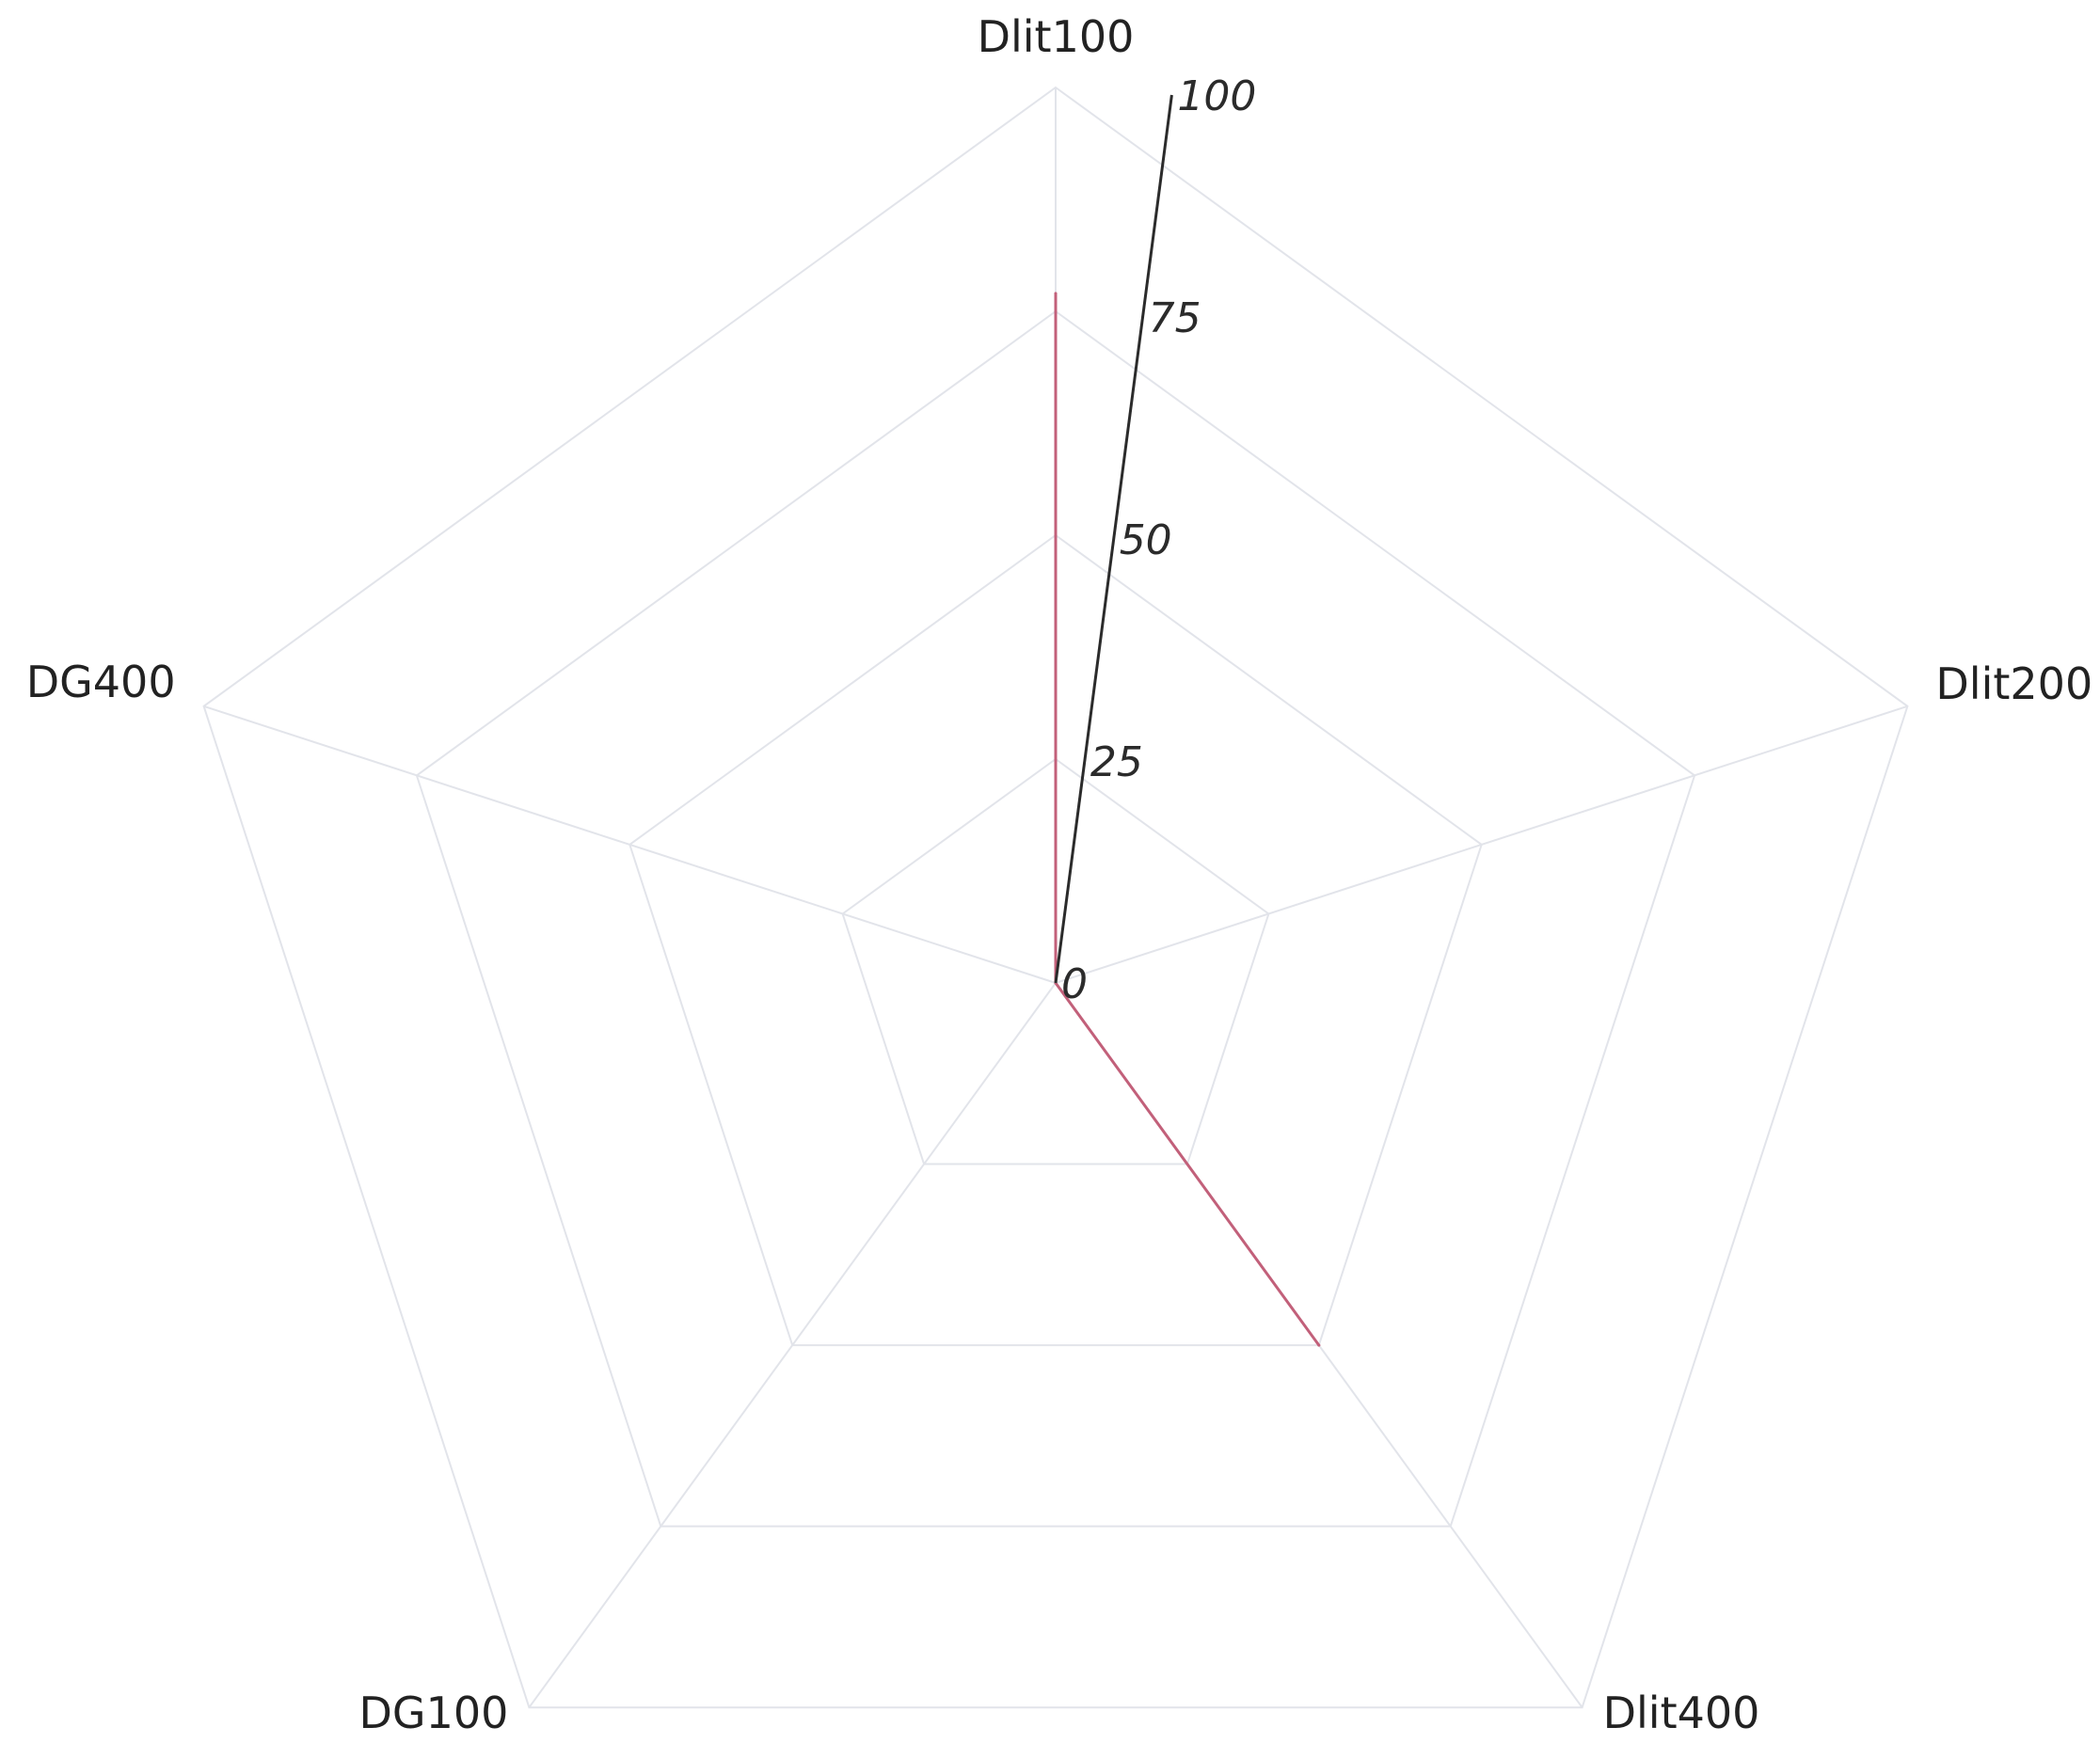 Image resolution: width=2100 pixels, height=1743 pixels. What do you see at coordinates (1056, 293) in the screenshot?
I see `series-0-point-dlit100` at bounding box center [1056, 293].